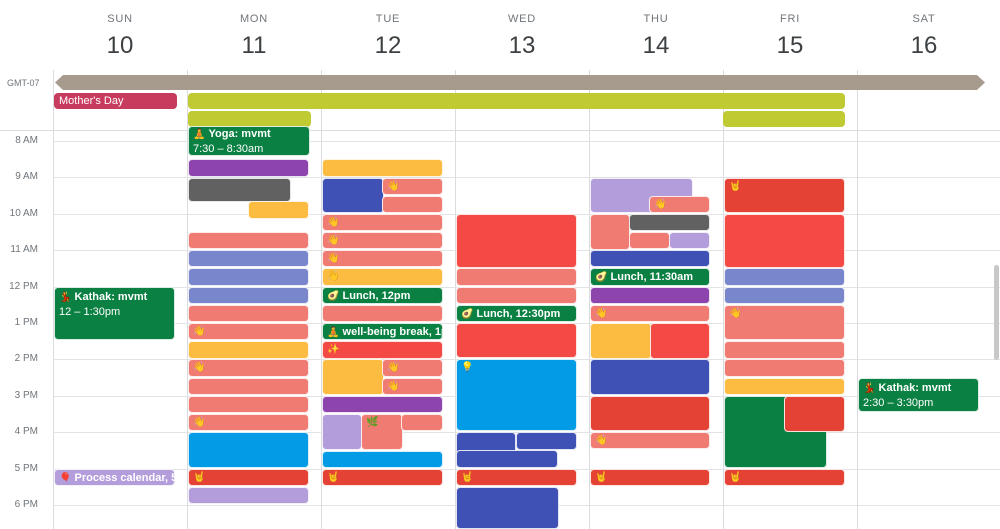 This screenshot has width=1000, height=529. I want to click on multi-day-banner, so click(520, 82).